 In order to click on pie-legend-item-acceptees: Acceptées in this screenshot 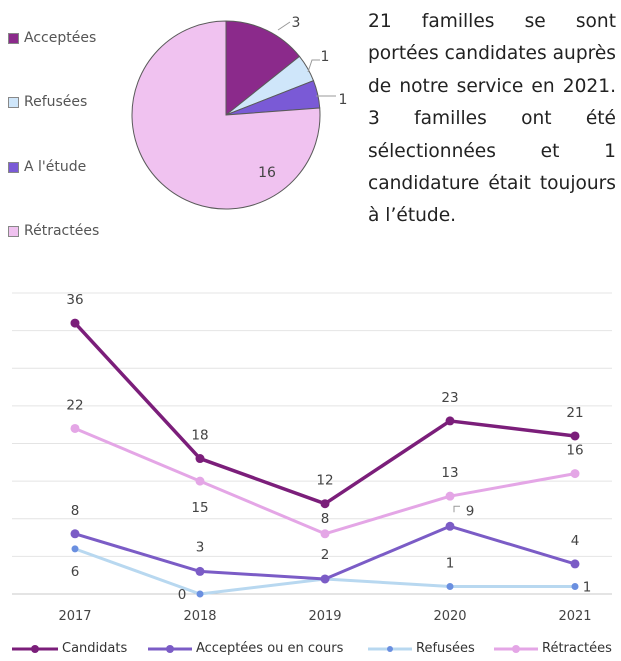, I will do `click(52, 38)`.